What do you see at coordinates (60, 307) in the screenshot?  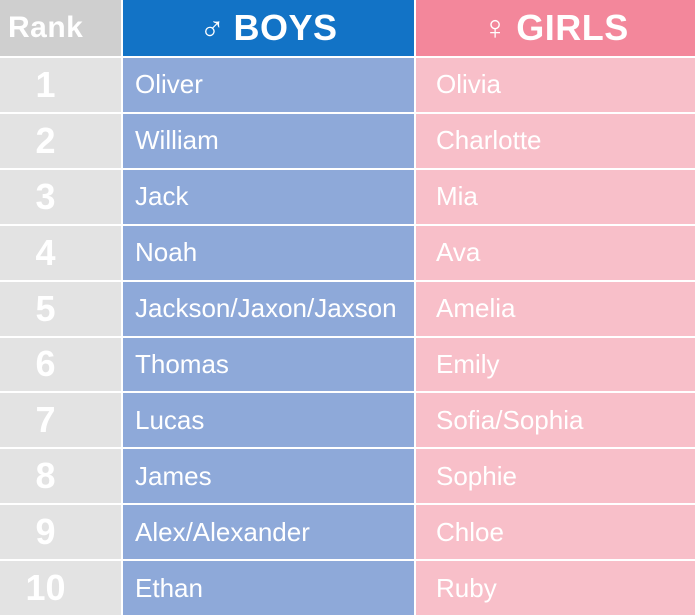 I see `rank-cell: 5` at bounding box center [60, 307].